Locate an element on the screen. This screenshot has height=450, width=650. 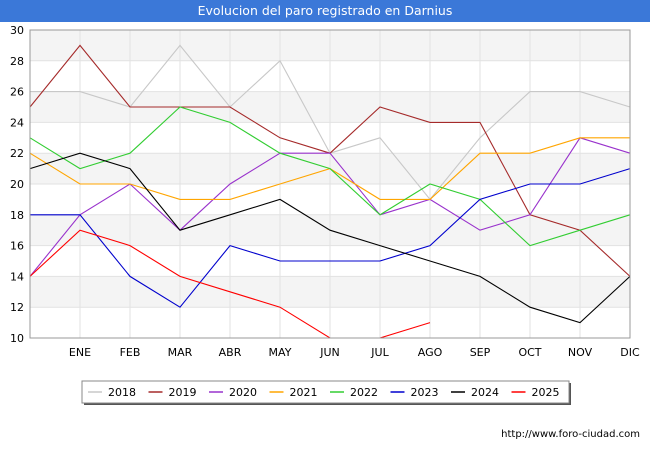
legend-label-2025: 2025 is located at coordinates (546, 392).